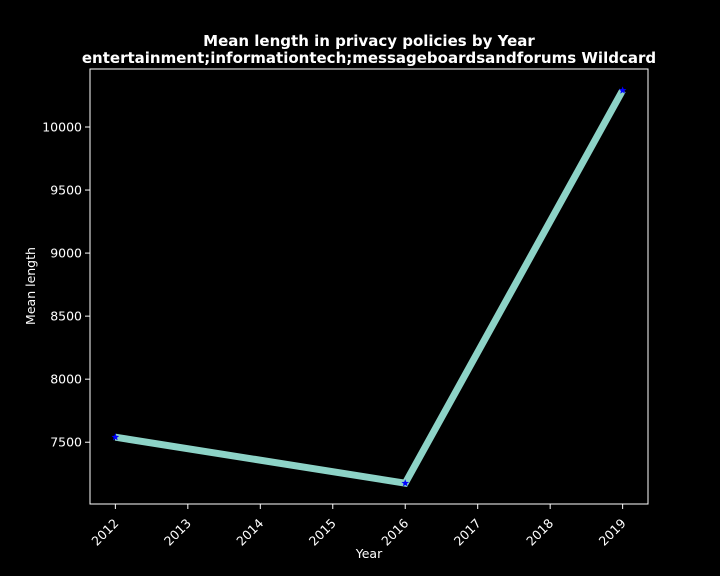 This screenshot has height=576, width=720. Describe the element at coordinates (322, 532) in the screenshot. I see `x-tick-label: 2015` at that location.